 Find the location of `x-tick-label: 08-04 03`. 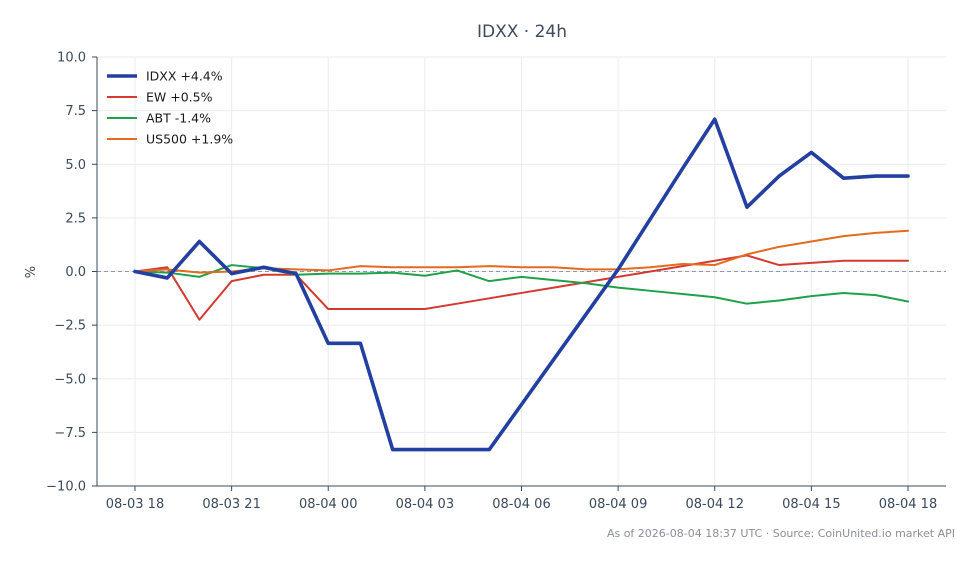

x-tick-label: 08-04 03 is located at coordinates (425, 504).